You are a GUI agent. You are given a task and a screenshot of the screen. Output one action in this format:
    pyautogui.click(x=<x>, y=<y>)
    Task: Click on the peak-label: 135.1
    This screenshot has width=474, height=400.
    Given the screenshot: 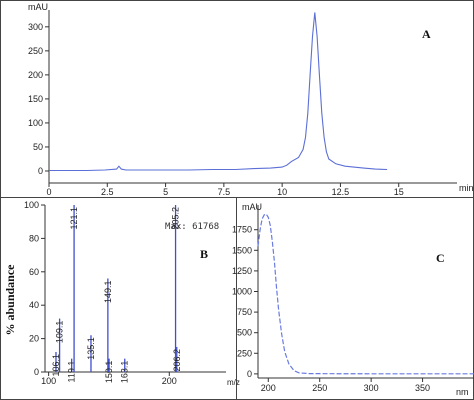 What is the action you would take?
    pyautogui.click(x=91, y=348)
    